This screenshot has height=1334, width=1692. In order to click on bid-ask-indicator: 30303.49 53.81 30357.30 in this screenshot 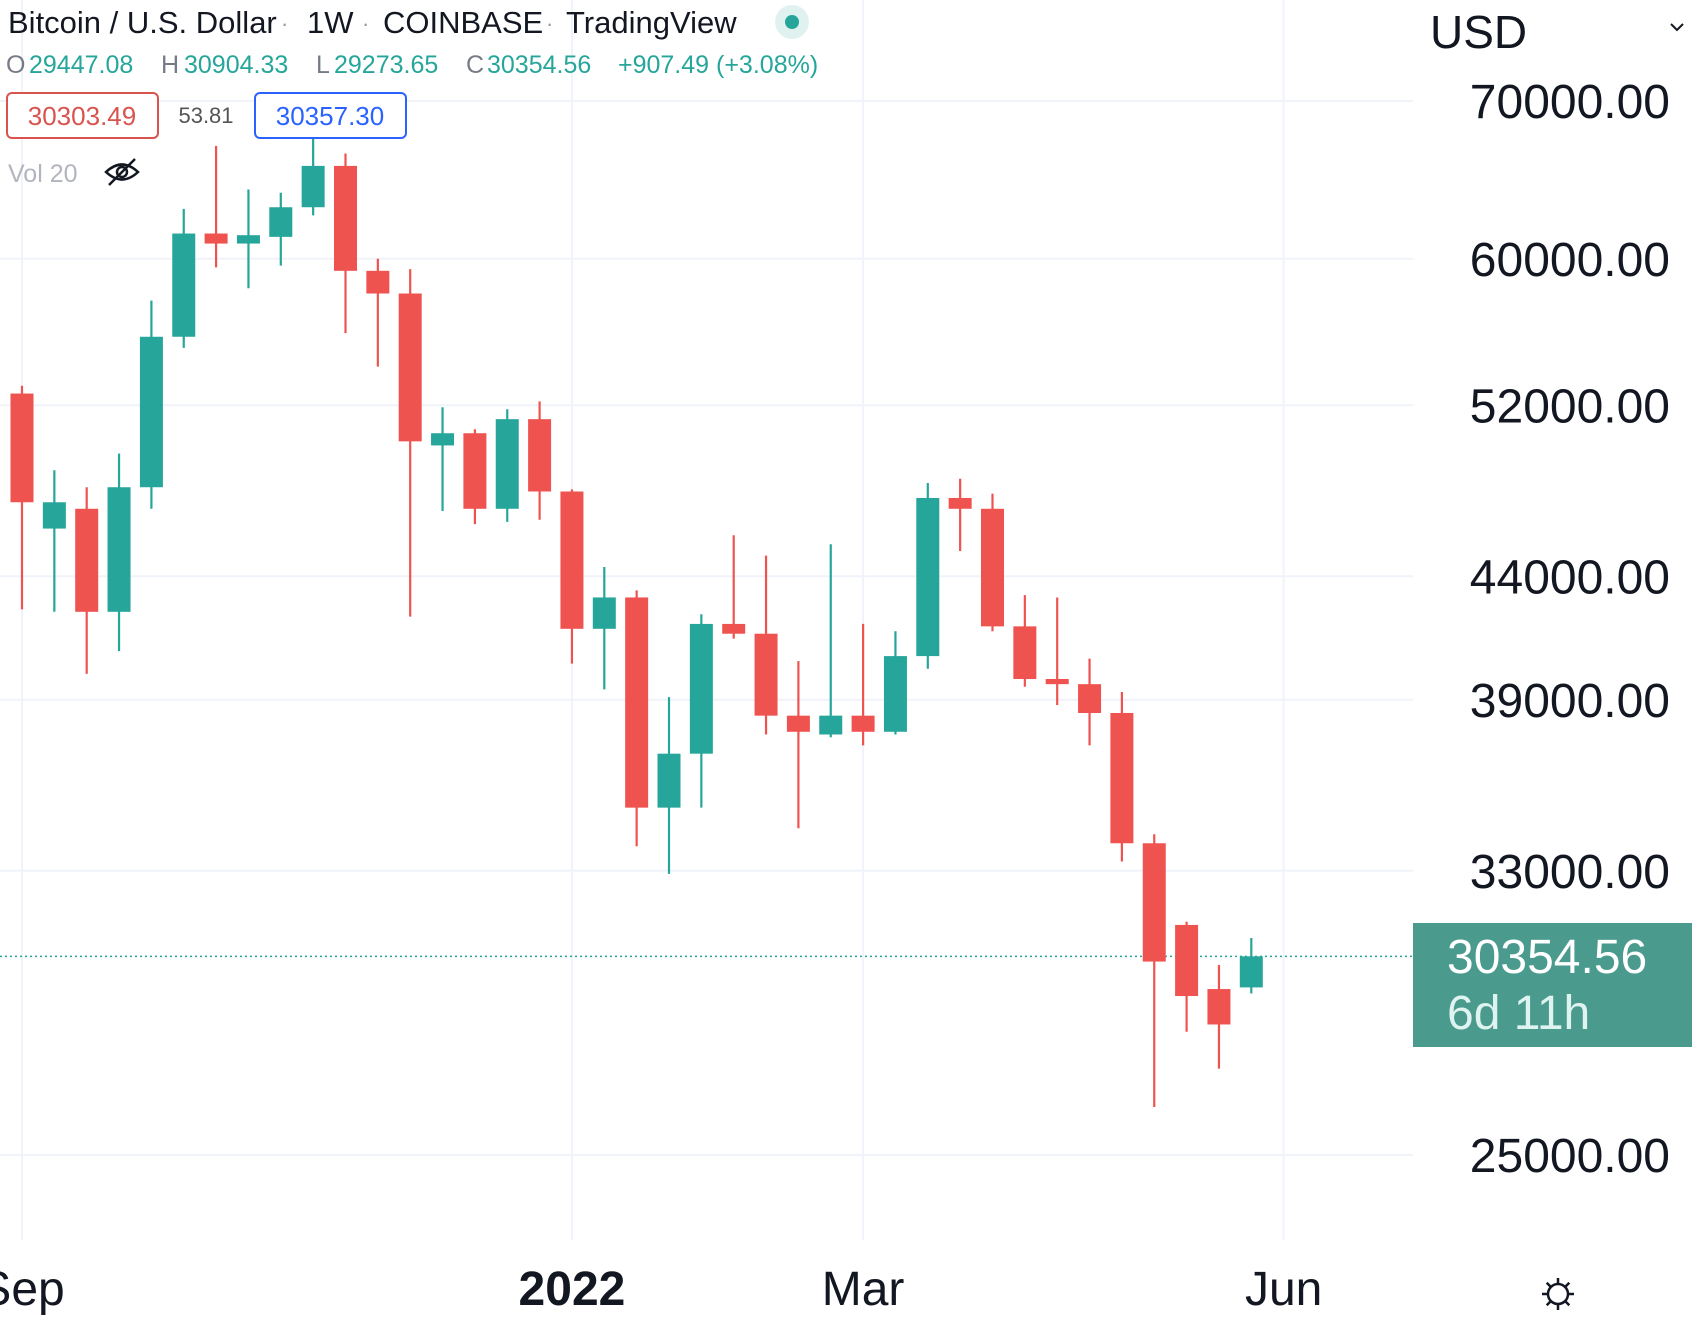, I will do `click(206, 115)`.